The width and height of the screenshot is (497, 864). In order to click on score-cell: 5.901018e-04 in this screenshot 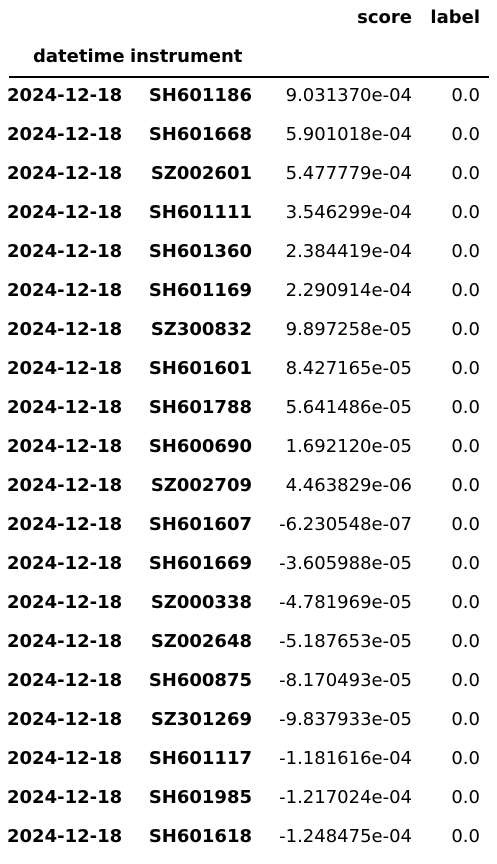, I will do `click(348, 134)`.